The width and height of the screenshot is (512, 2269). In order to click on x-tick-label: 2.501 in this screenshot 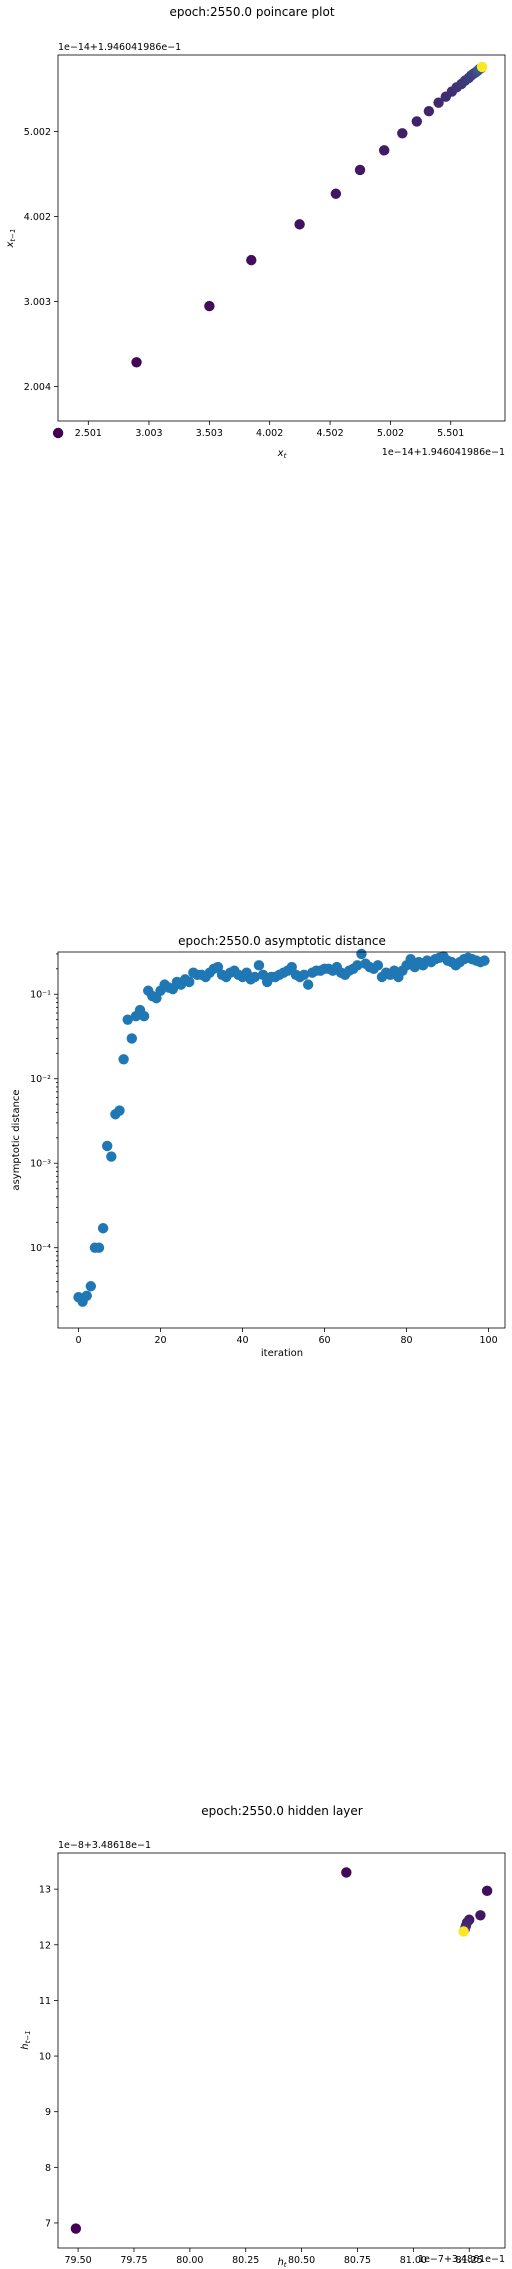, I will do `click(88, 433)`.